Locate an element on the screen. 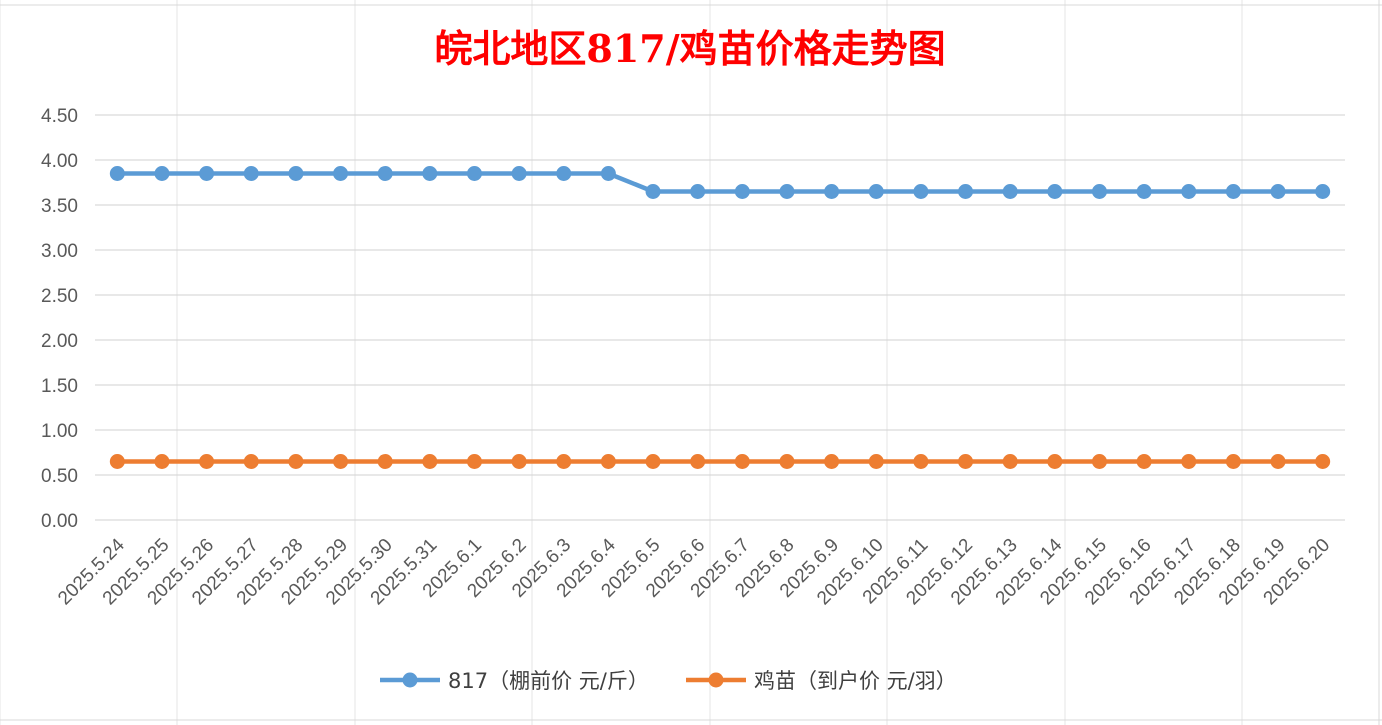  y-tick-label: 3.50 is located at coordinates (59, 206).